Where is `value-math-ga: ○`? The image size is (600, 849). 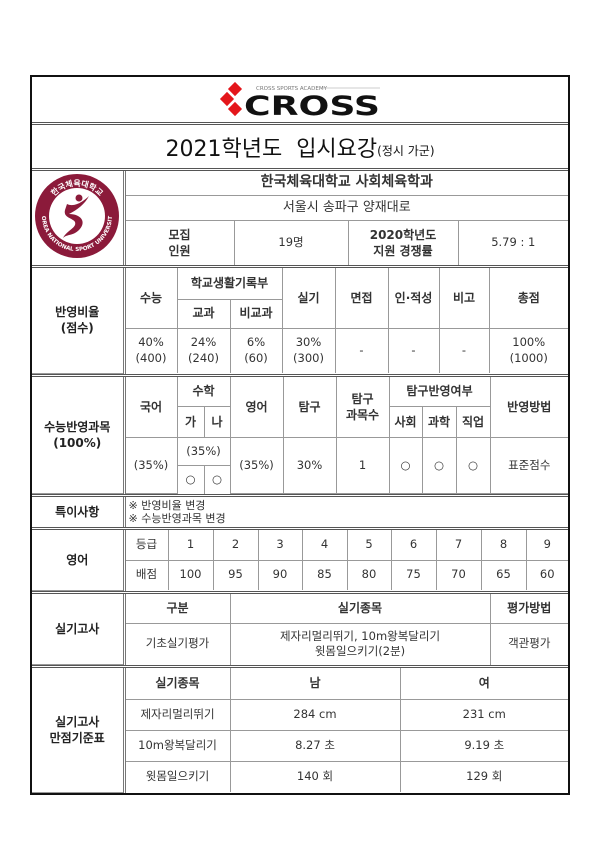 value-math-ga: ○ is located at coordinates (191, 479).